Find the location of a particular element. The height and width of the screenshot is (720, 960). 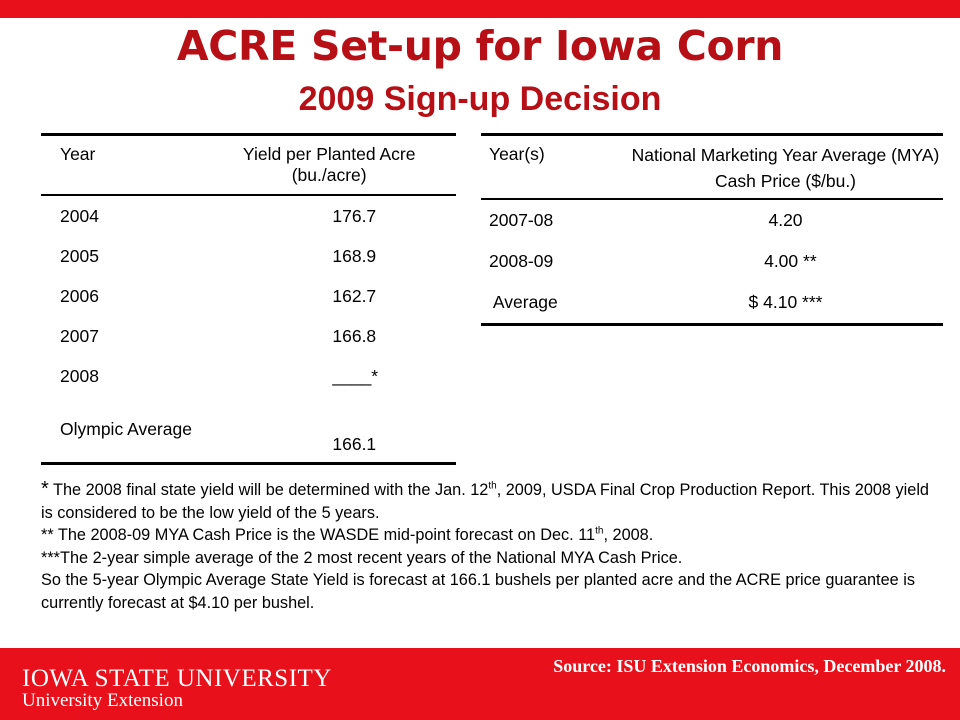

table-row: 2005 168.9 is located at coordinates (248, 256).